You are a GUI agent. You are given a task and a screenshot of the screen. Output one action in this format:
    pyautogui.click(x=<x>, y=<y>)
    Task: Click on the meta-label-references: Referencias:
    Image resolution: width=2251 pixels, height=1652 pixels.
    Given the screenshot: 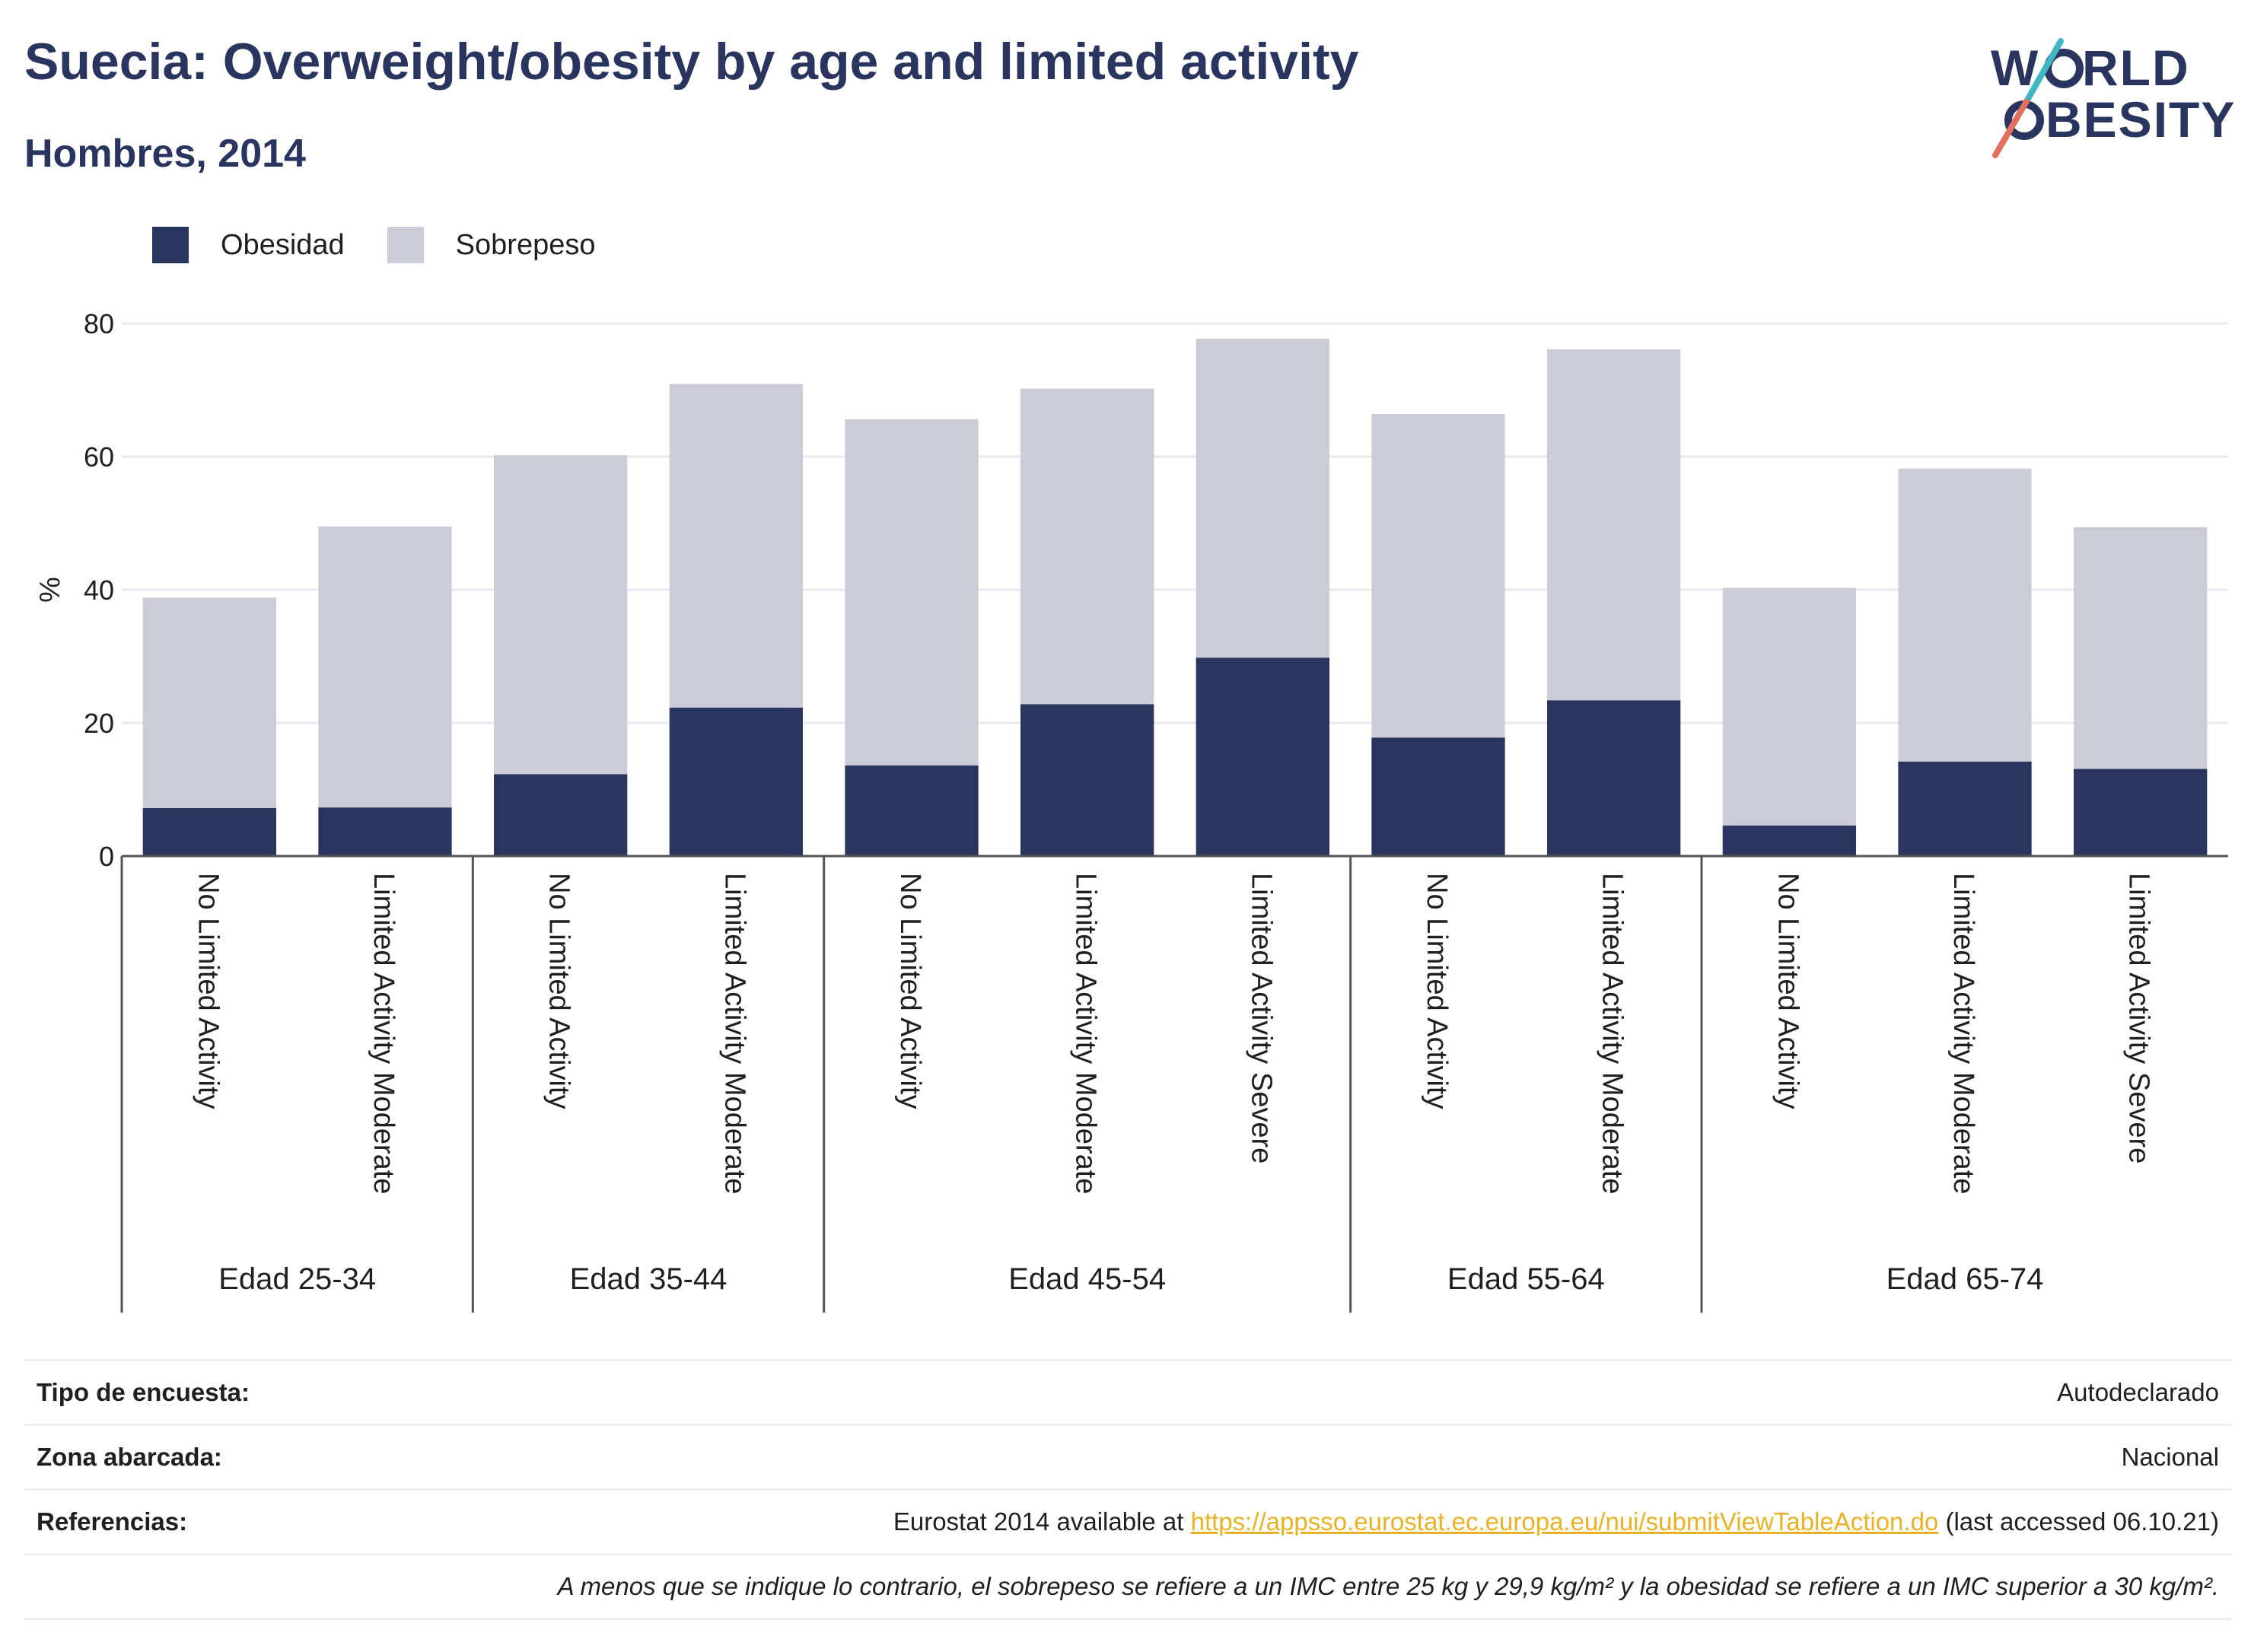 What is the action you would take?
    pyautogui.click(x=112, y=1521)
    